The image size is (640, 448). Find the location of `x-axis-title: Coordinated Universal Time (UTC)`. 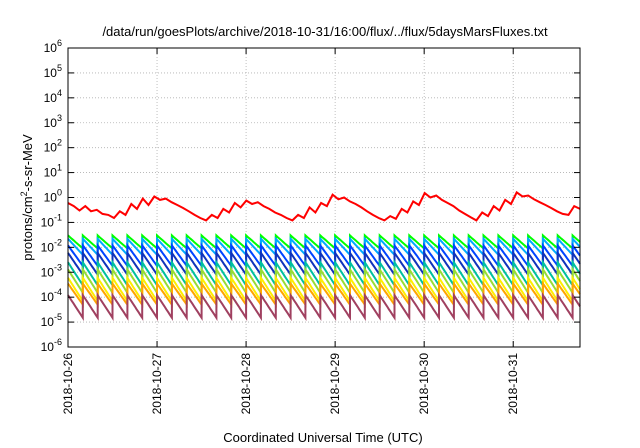

x-axis-title: Coordinated Universal Time (UTC) is located at coordinates (322, 437).